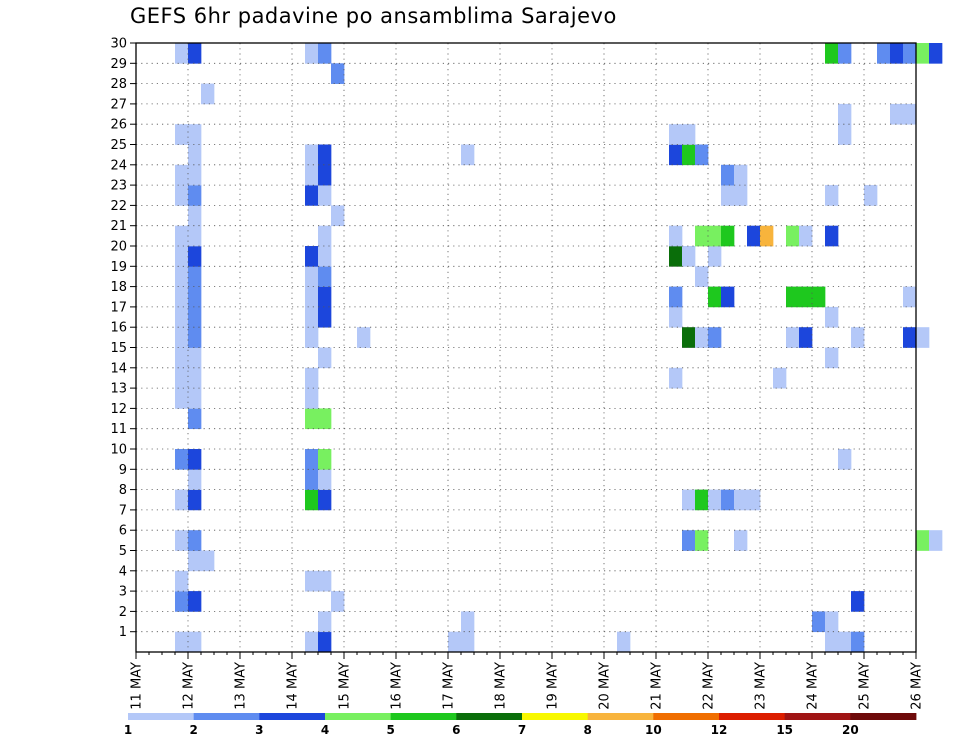 This screenshot has height=742, width=960. What do you see at coordinates (373, 16) in the screenshot?
I see `chart-title: GEFS 6hr padavine po ansamblima Sarajevo` at bounding box center [373, 16].